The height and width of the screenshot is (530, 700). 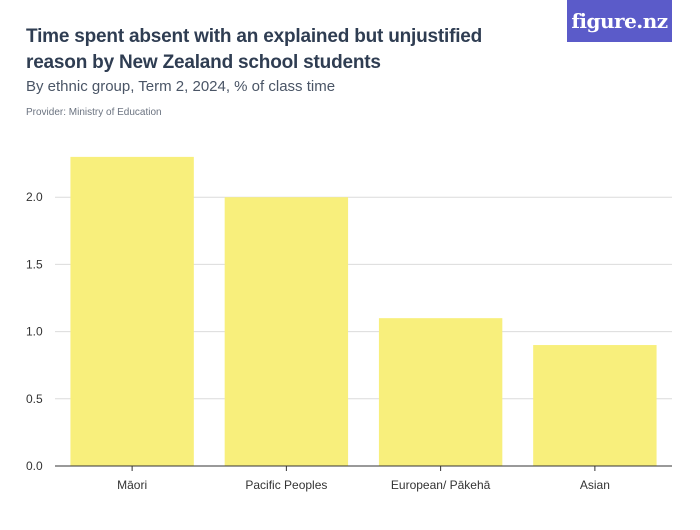 What do you see at coordinates (34, 197) in the screenshot?
I see `y-tick-label: 2.0` at bounding box center [34, 197].